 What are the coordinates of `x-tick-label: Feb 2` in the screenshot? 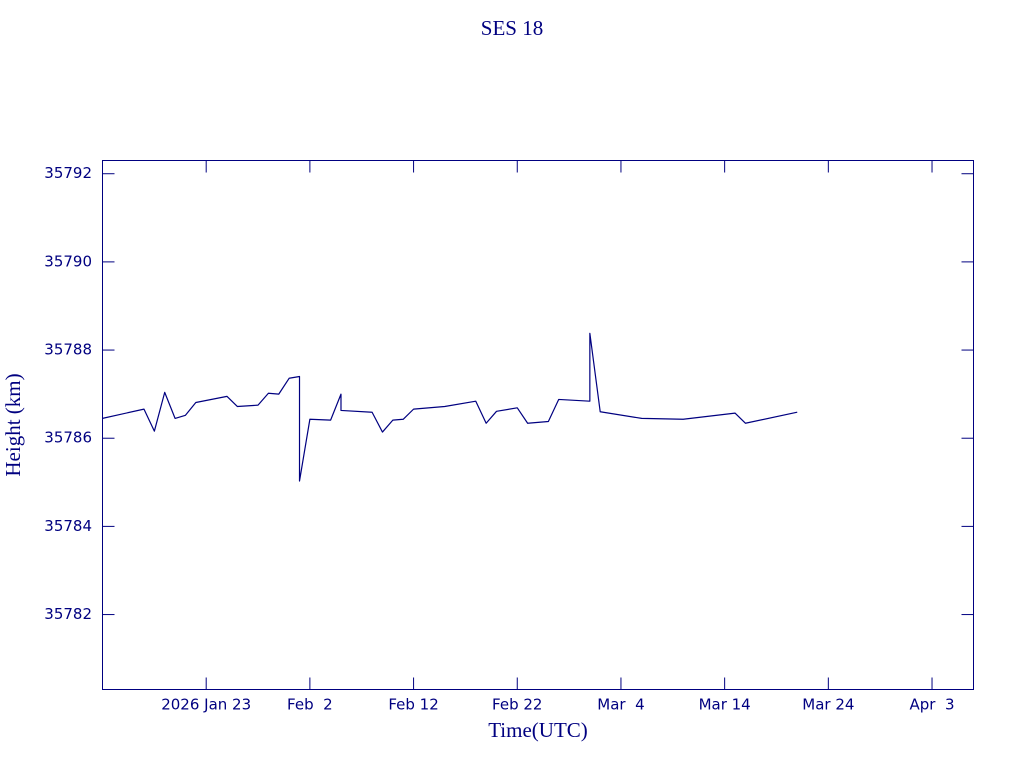 It's located at (310, 705).